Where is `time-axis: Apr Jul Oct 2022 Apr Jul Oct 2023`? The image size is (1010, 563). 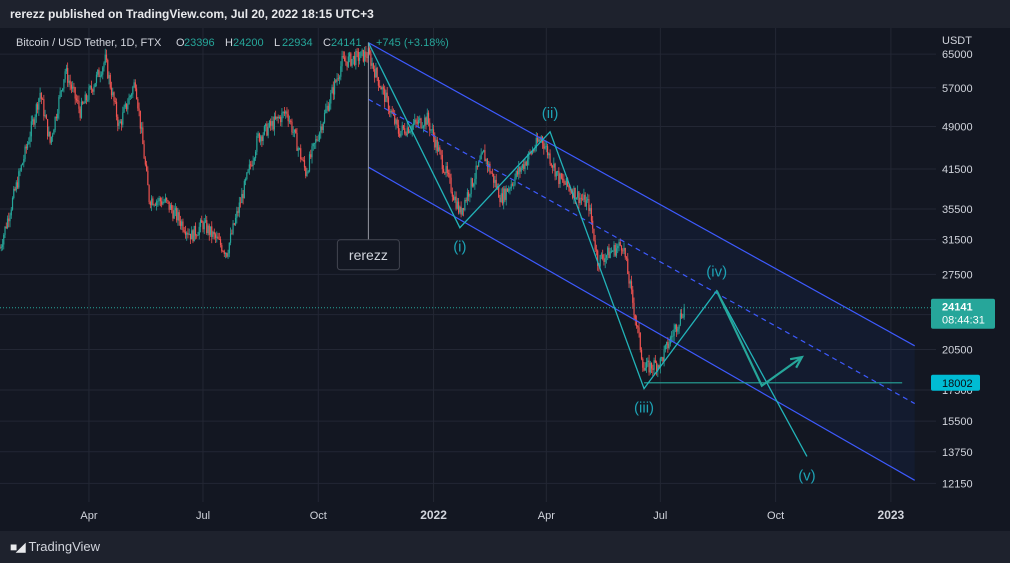
time-axis: Apr Jul Oct 2022 Apr Jul Oct 2023 is located at coordinates (468, 516).